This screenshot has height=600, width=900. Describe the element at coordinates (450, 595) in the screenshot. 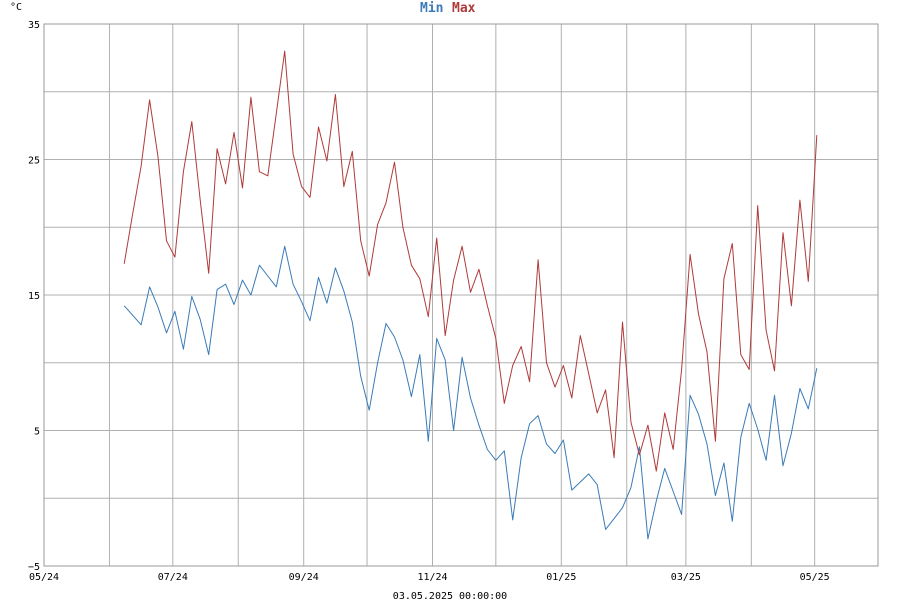

I see `timestamp-footer: 03.05.2025 00:00:00` at that location.